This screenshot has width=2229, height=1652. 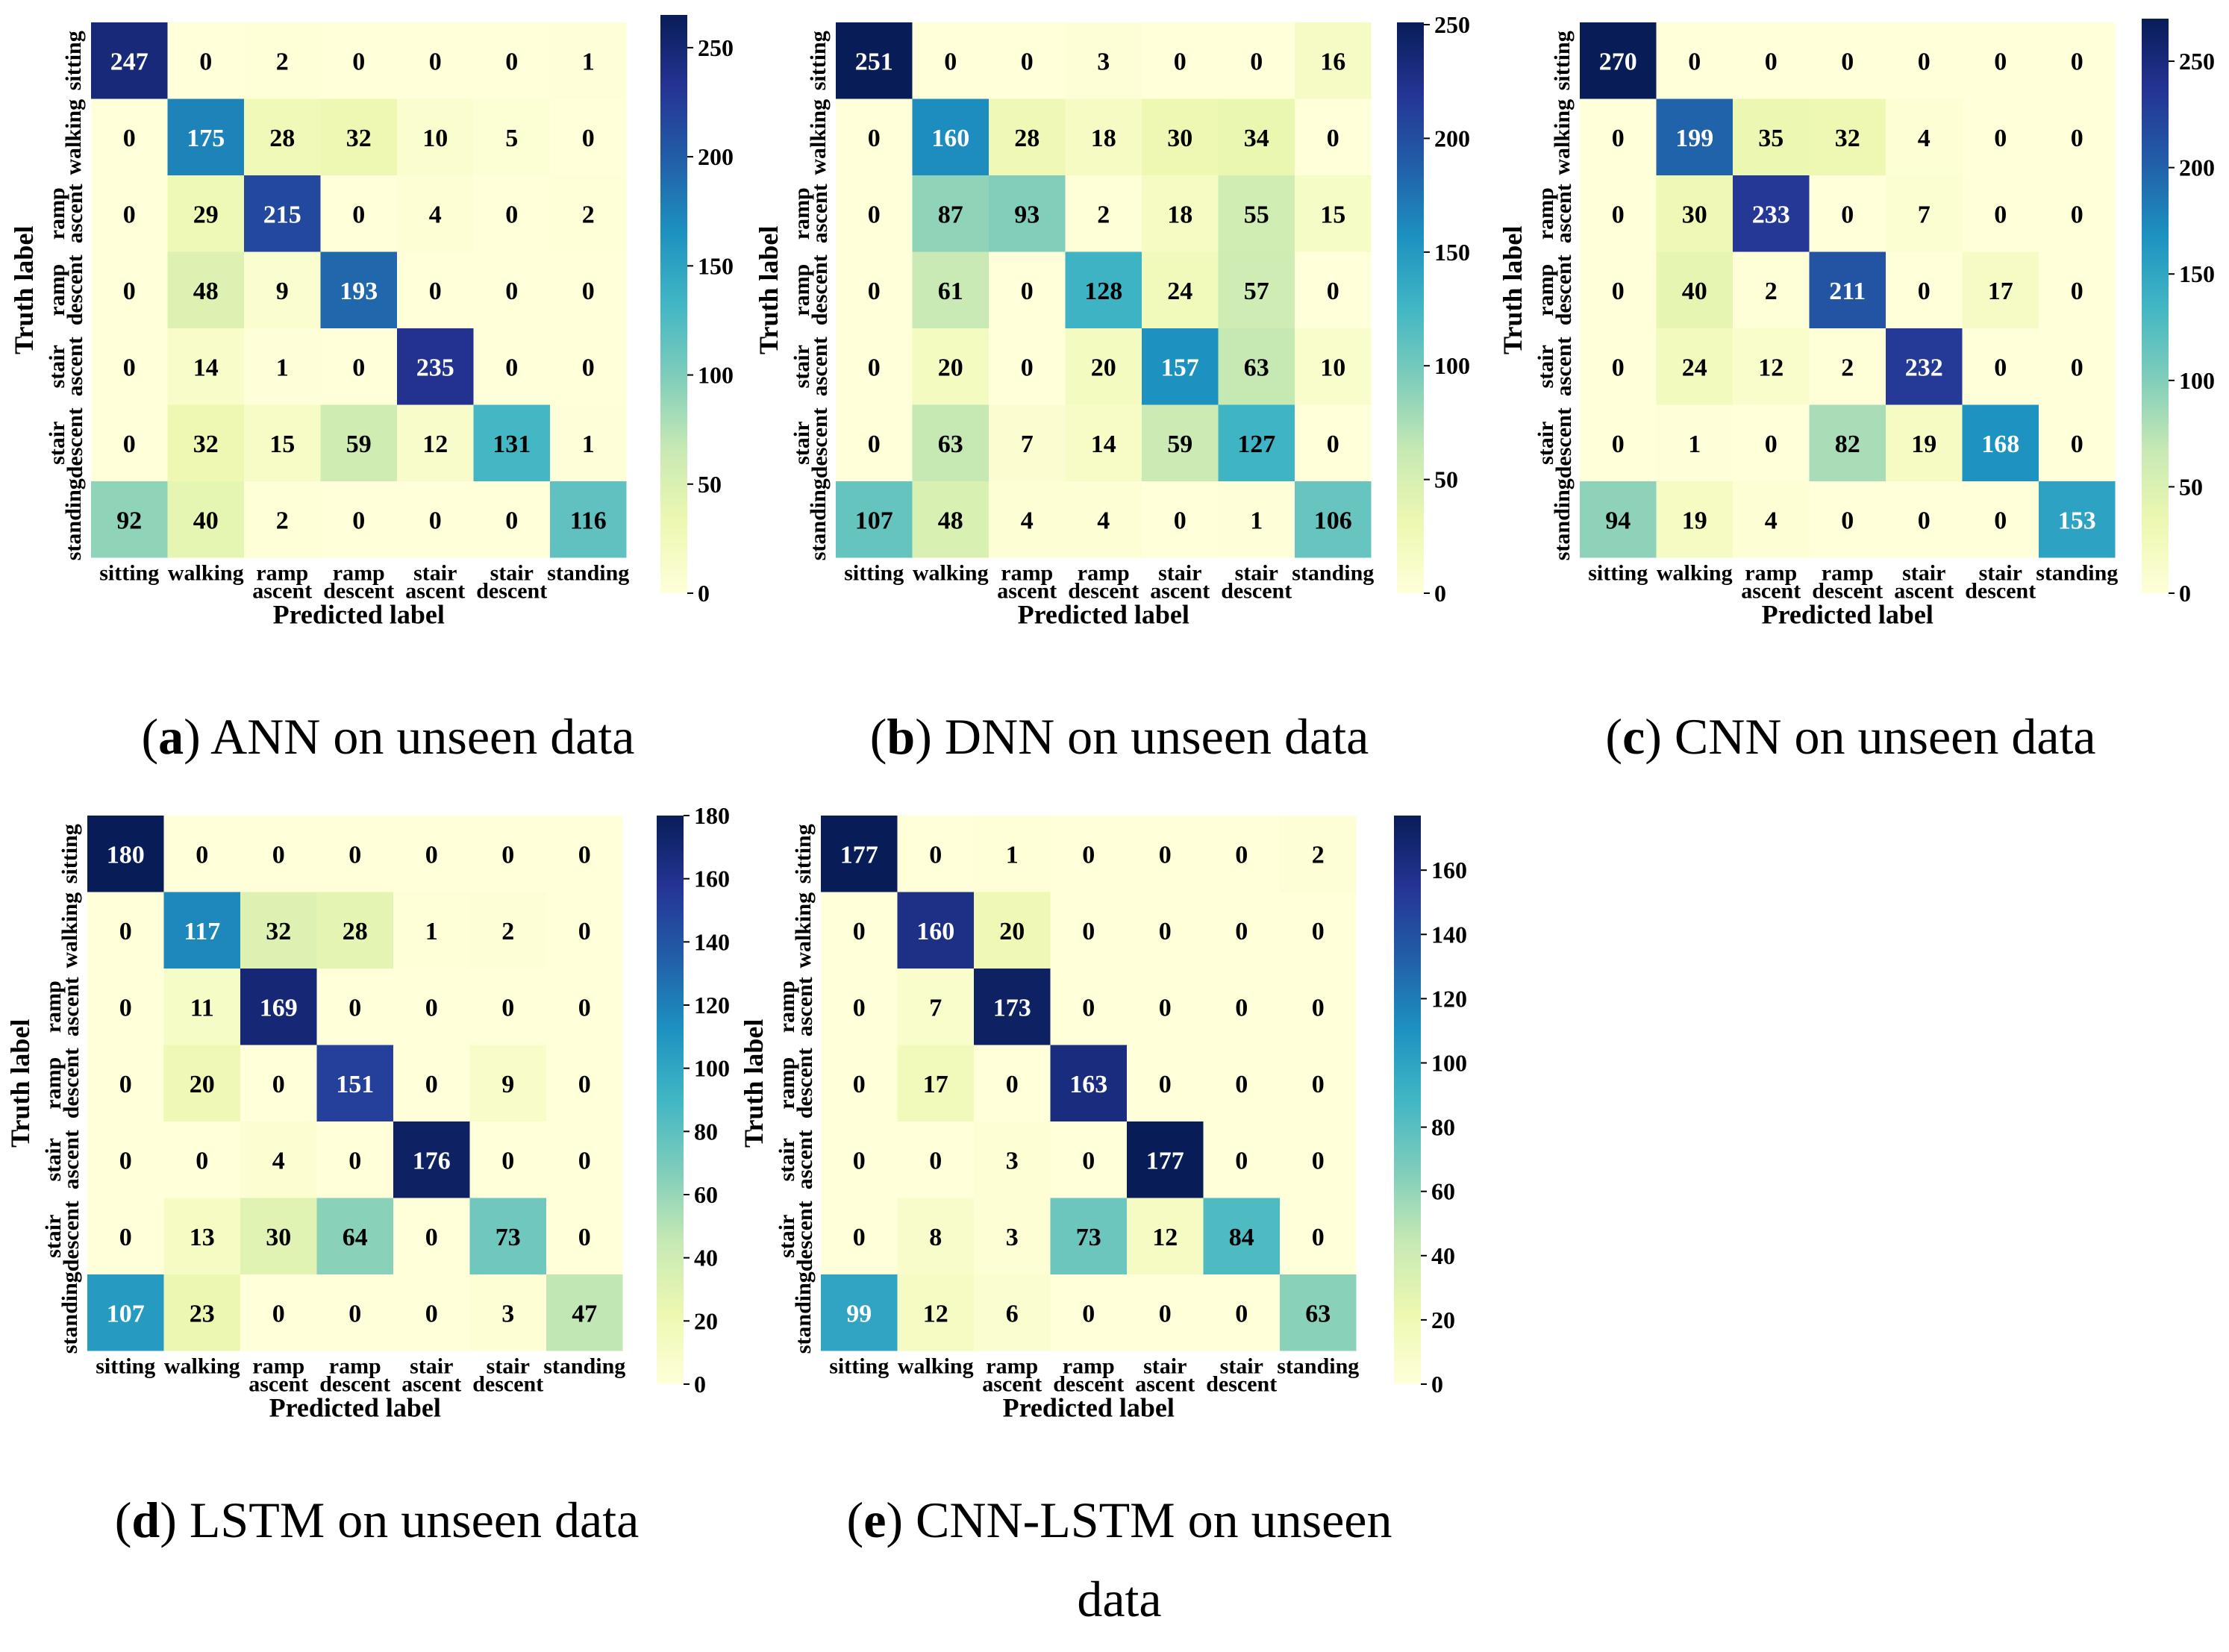 I want to click on cell-value: 9, so click(x=507, y=1084).